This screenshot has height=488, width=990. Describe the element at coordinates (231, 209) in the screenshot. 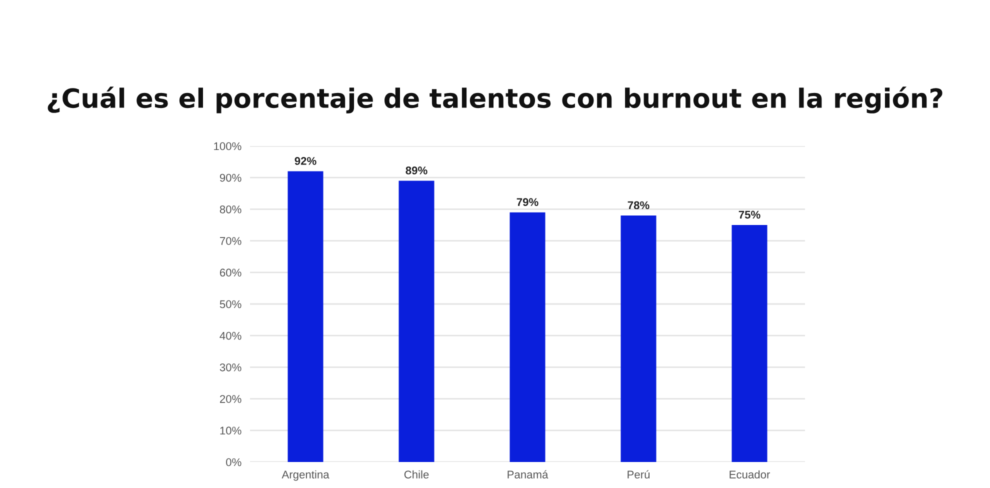

I see `y-tick-label: 80%` at that location.